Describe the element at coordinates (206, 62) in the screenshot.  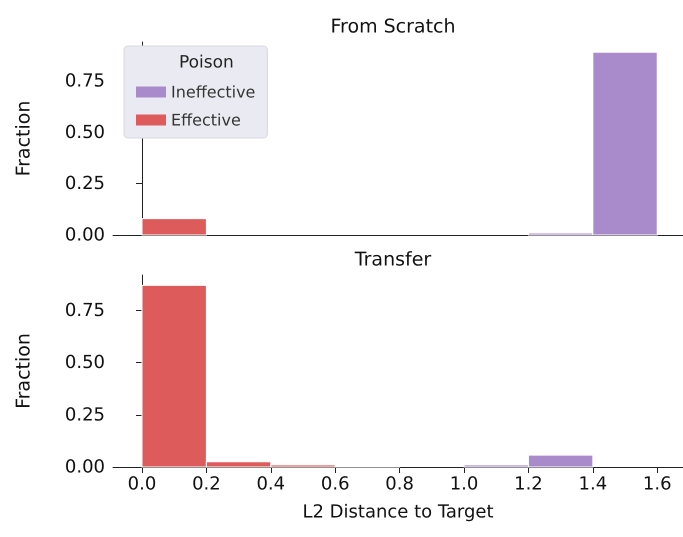
I see `legend-title: Poison` at that location.